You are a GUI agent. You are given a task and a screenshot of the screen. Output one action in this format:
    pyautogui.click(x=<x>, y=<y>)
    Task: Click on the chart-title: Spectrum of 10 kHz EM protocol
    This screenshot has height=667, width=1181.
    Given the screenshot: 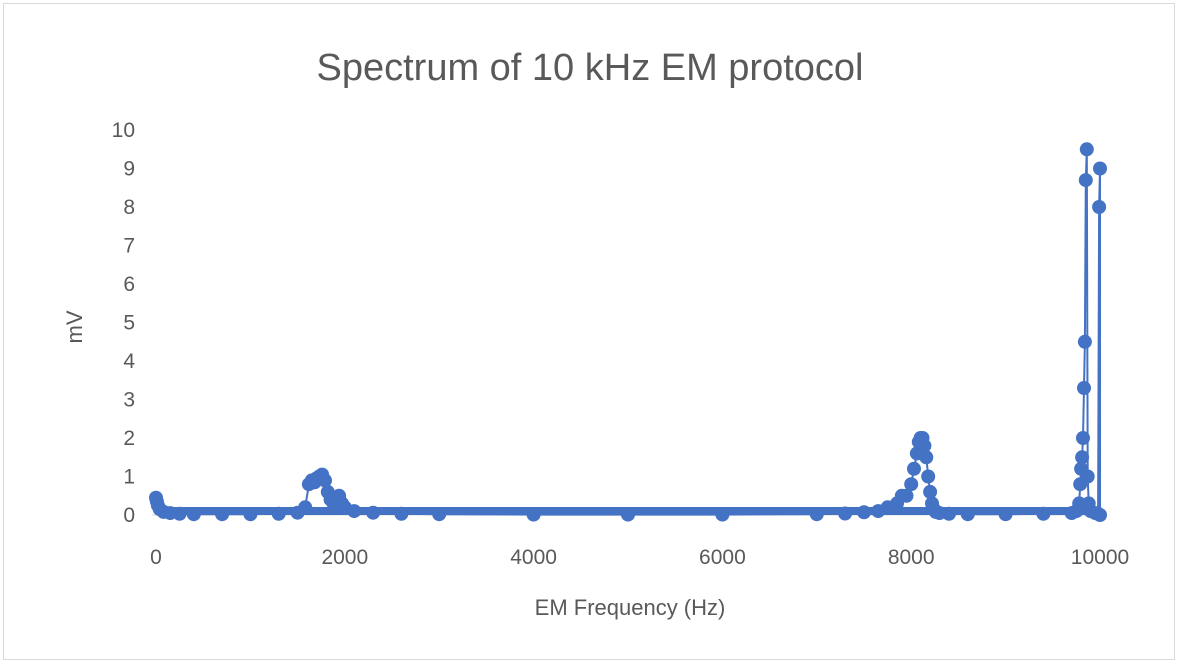 What is the action you would take?
    pyautogui.click(x=590, y=68)
    